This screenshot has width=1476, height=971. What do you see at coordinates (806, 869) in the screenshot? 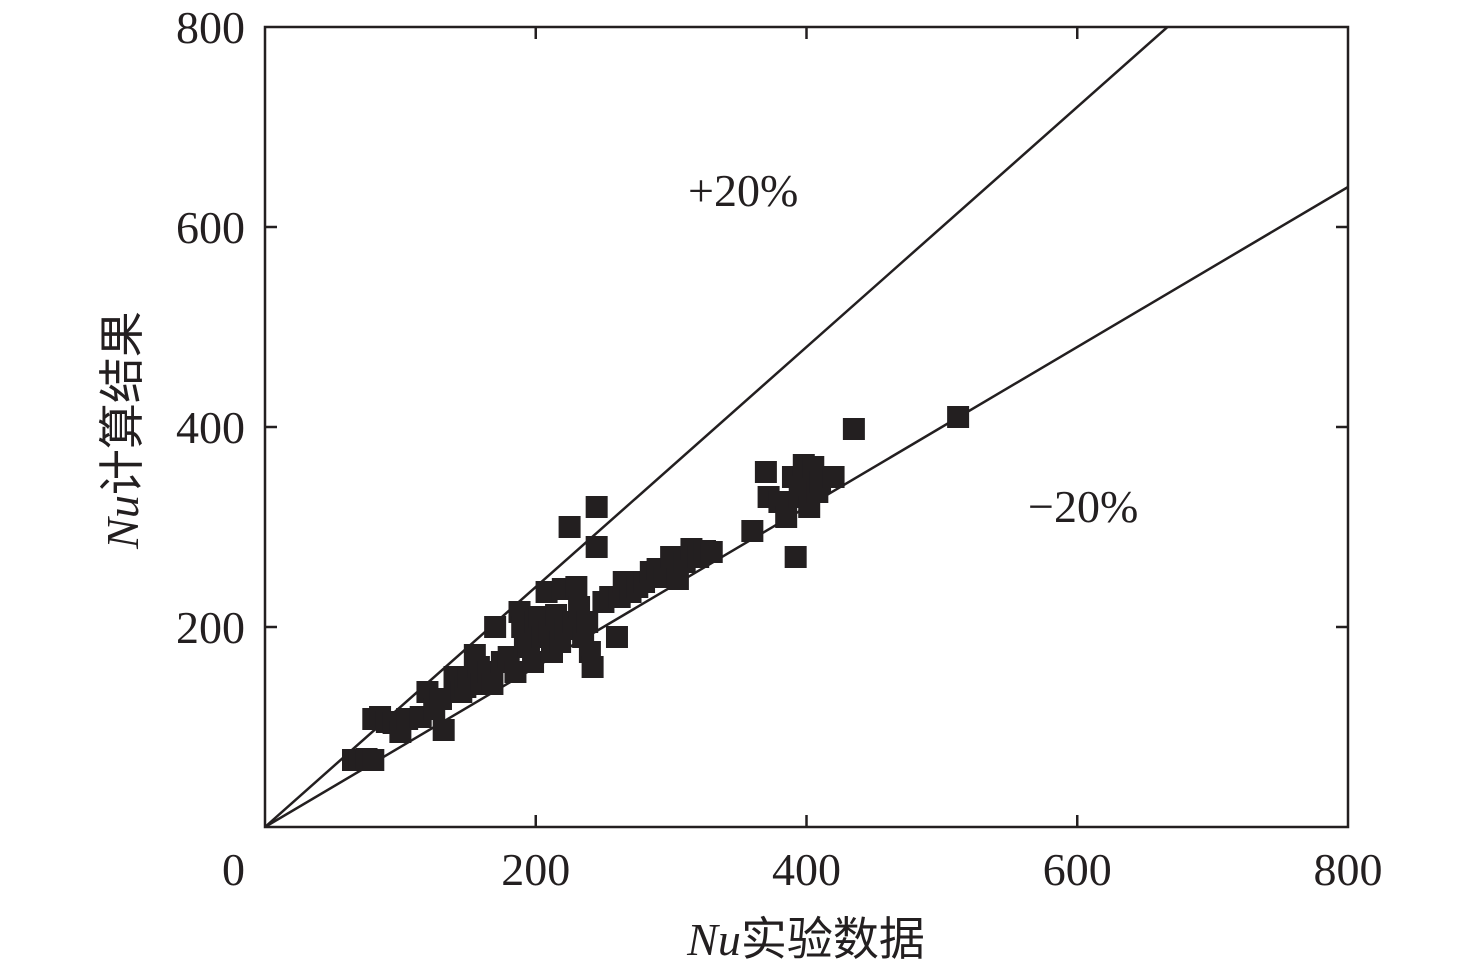
I see `x-tick-label: 400` at bounding box center [806, 869].